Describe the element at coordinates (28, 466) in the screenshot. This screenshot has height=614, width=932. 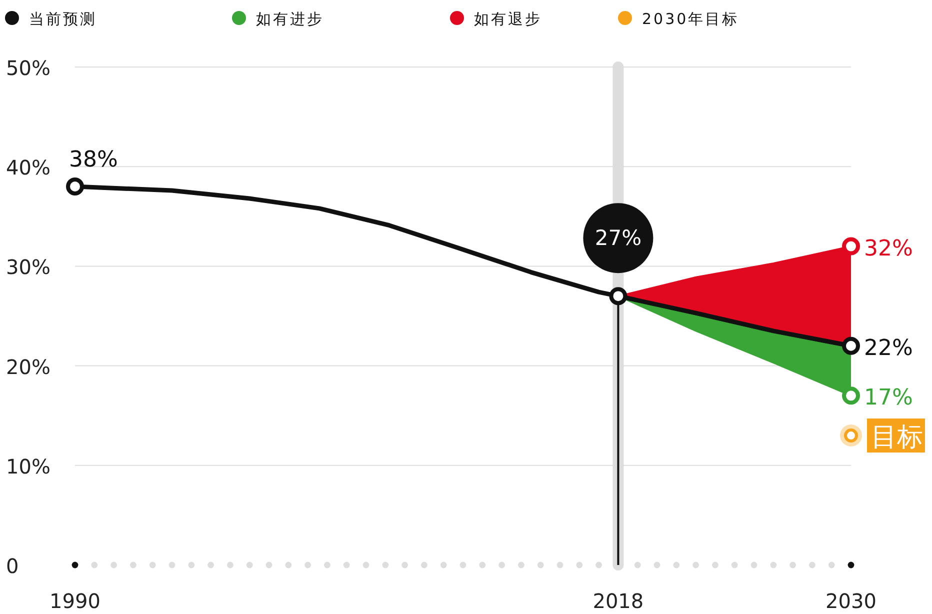
I see `y-tick-label: 10%` at that location.